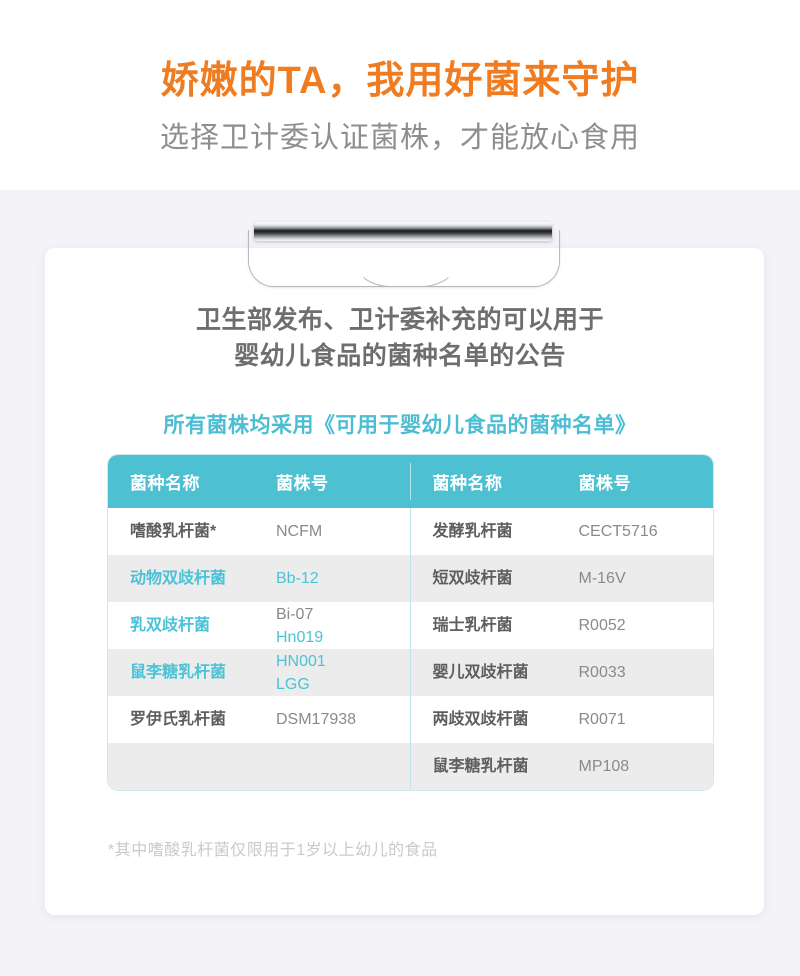 This screenshot has width=800, height=976. What do you see at coordinates (259, 578) in the screenshot?
I see `table-cell-group-left: 动物双歧杆菌 Bb-12` at bounding box center [259, 578].